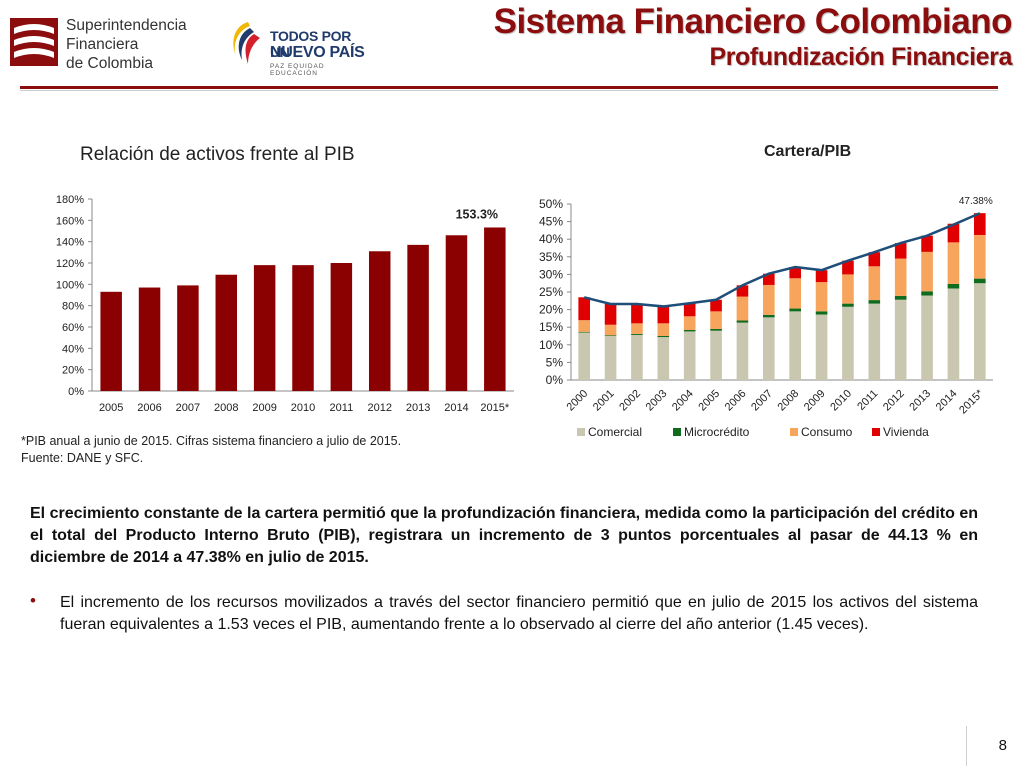  What do you see at coordinates (456, 313) in the screenshot?
I see `bar-2014` at bounding box center [456, 313].